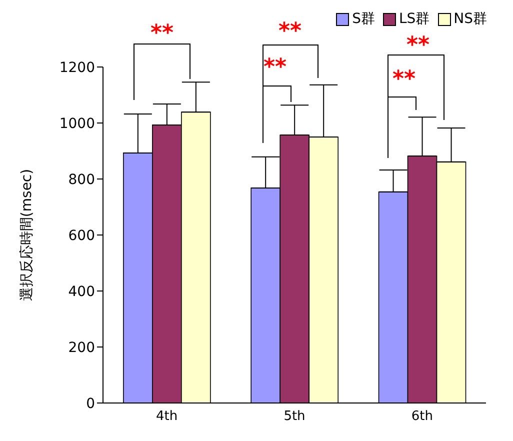 This screenshot has width=513, height=441. What do you see at coordinates (26, 235) in the screenshot?
I see `y-axis-title: 選択反応時間(msec)` at bounding box center [26, 235].